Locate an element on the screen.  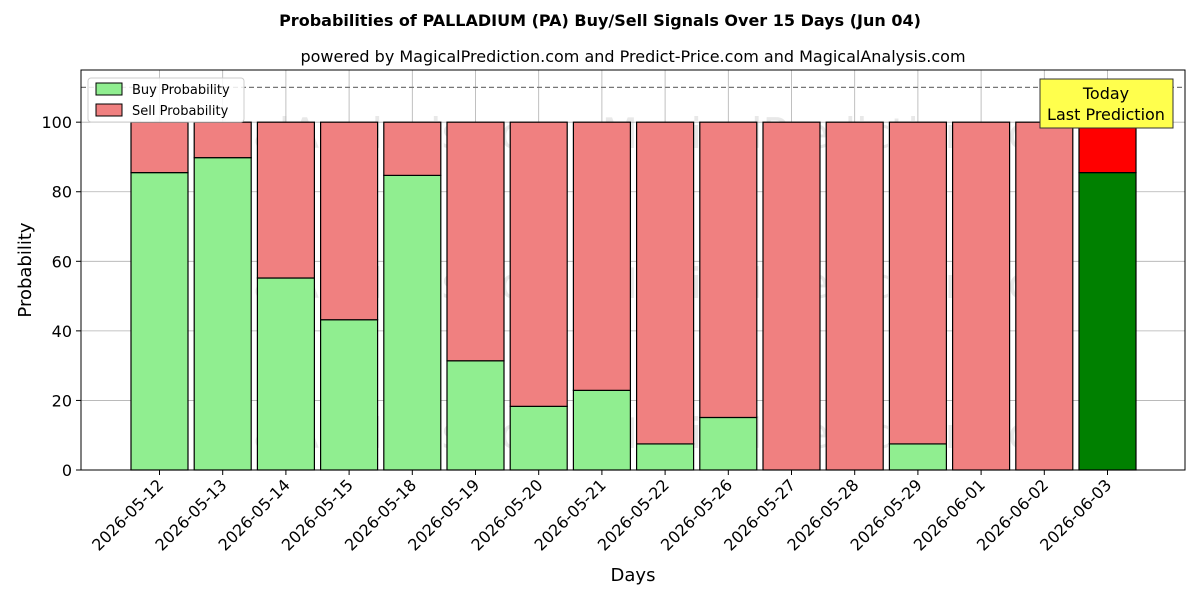
y-tick-label-4: 80 is located at coordinates (62, 192).